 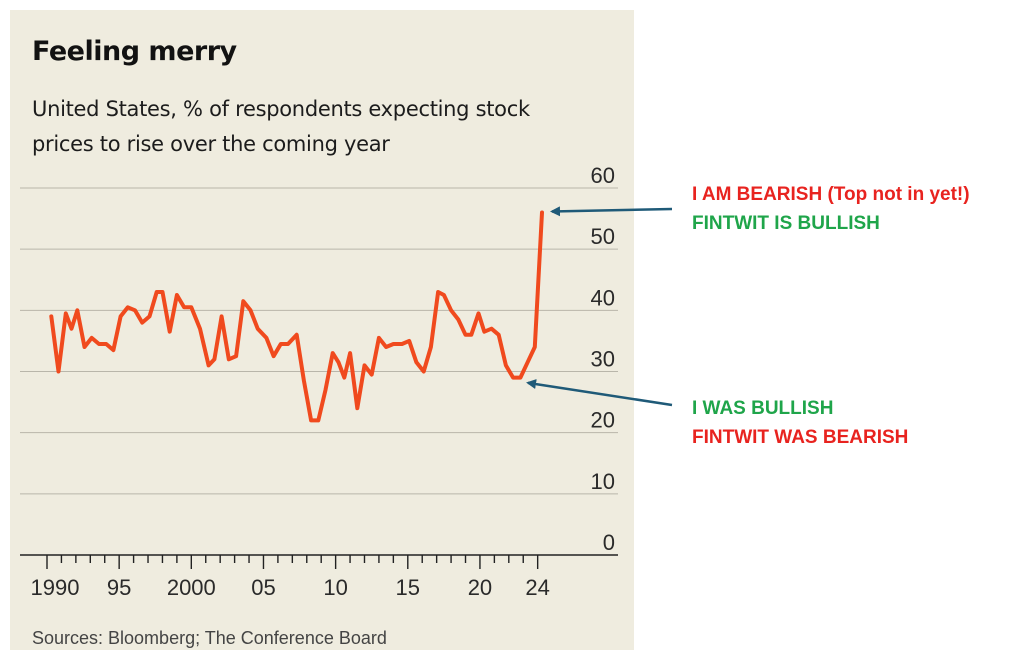 What do you see at coordinates (603, 481) in the screenshot?
I see `y-tick-label: 10` at bounding box center [603, 481].